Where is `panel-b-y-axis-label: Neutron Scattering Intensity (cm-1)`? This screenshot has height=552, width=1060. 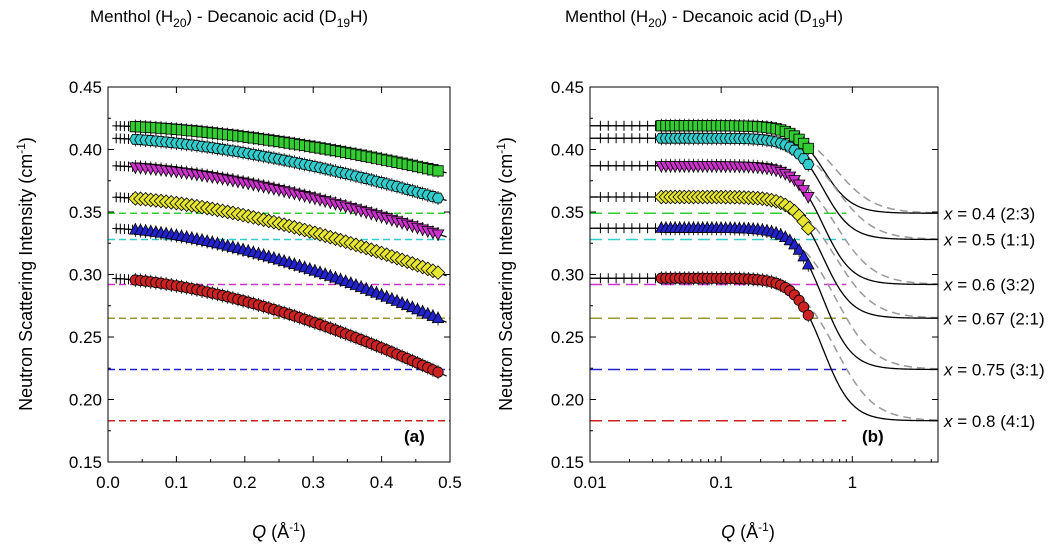 panel-b-y-axis-label: Neutron Scattering Intensity (cm-1) is located at coordinates (505, 274).